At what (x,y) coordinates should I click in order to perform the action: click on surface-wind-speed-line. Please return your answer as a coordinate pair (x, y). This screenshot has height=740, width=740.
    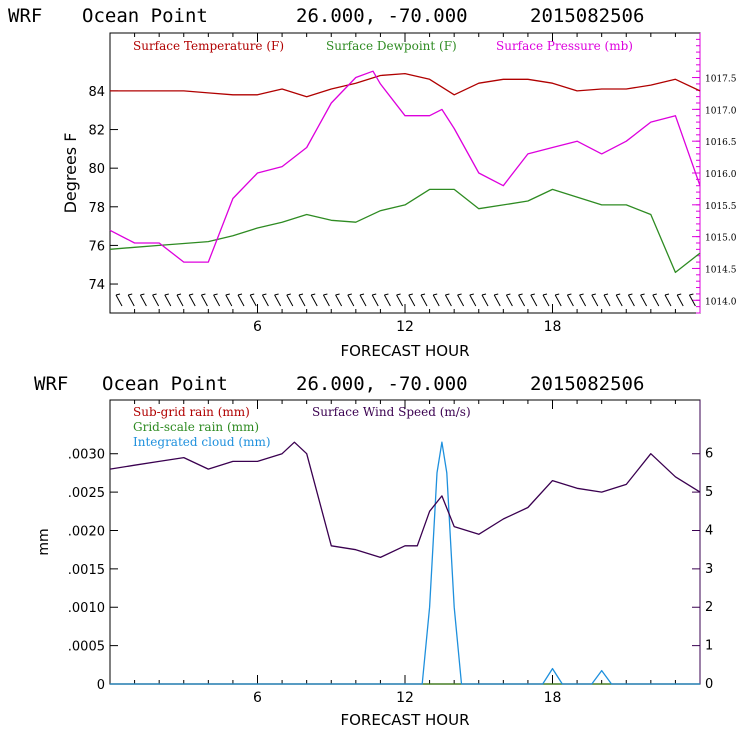
    Looking at the image, I should click on (405, 500).